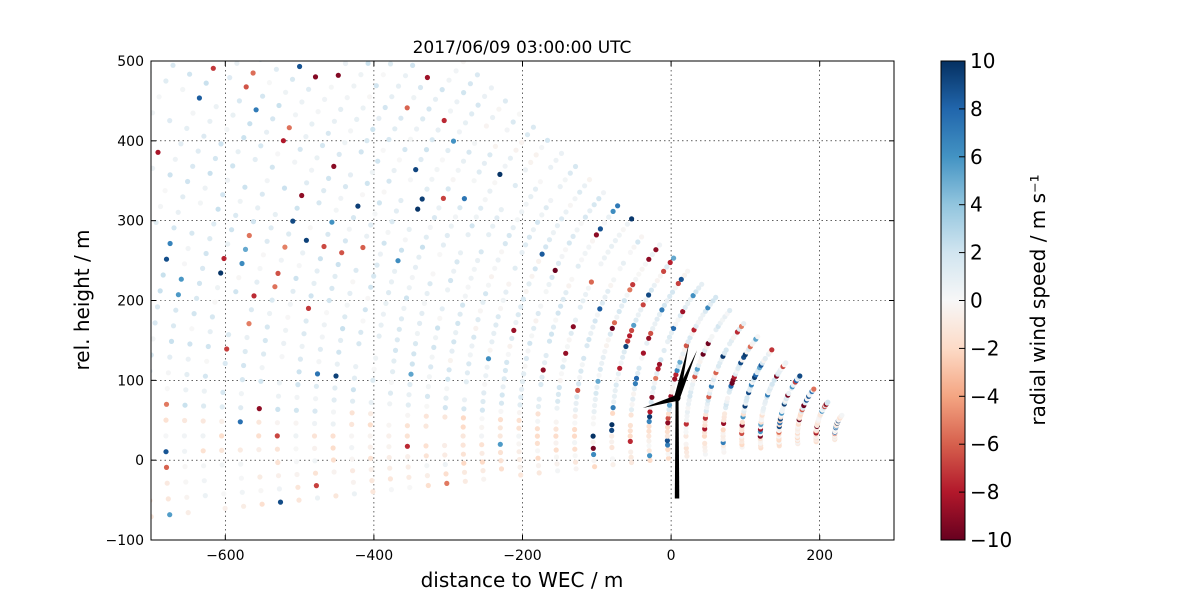 The height and width of the screenshot is (600, 1200). I want to click on x-tick-label: −400, so click(374, 556).